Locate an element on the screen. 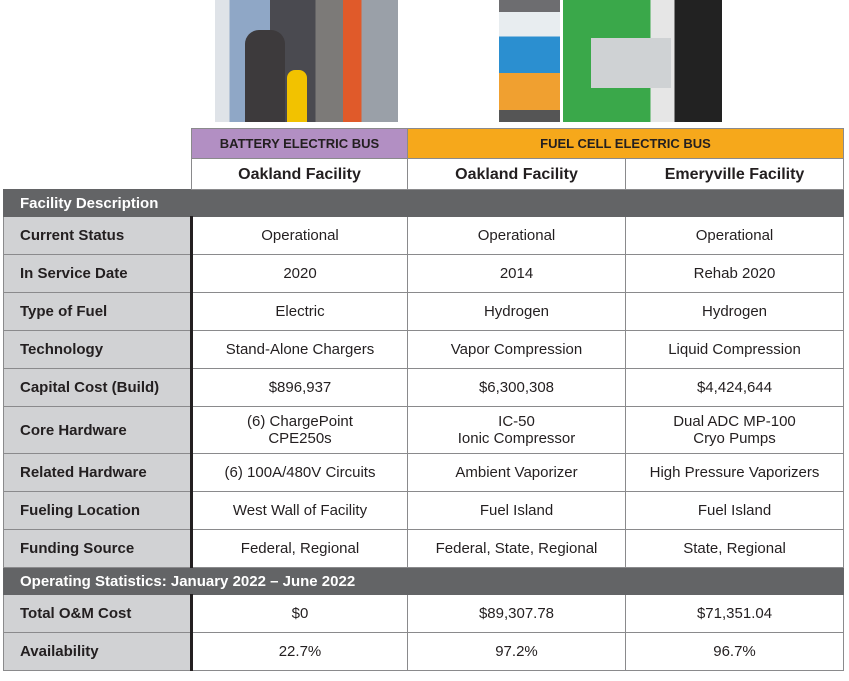 The width and height of the screenshot is (849, 681). table-cell: $896,937 is located at coordinates (299, 387).